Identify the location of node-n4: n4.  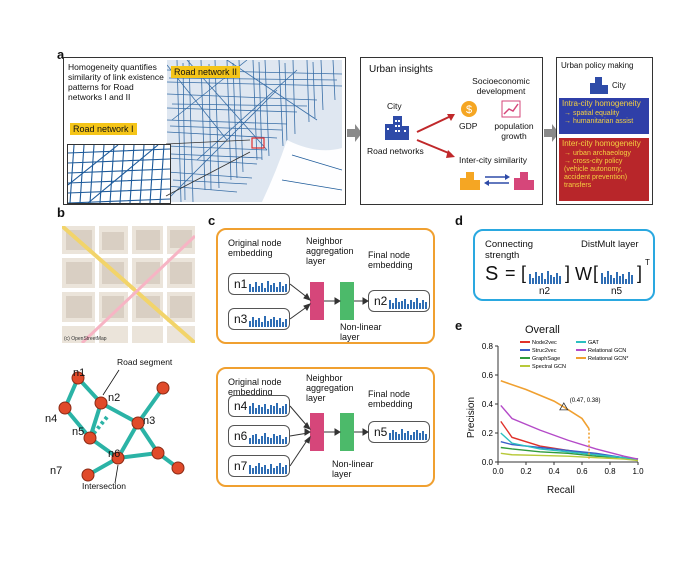
(51, 419).